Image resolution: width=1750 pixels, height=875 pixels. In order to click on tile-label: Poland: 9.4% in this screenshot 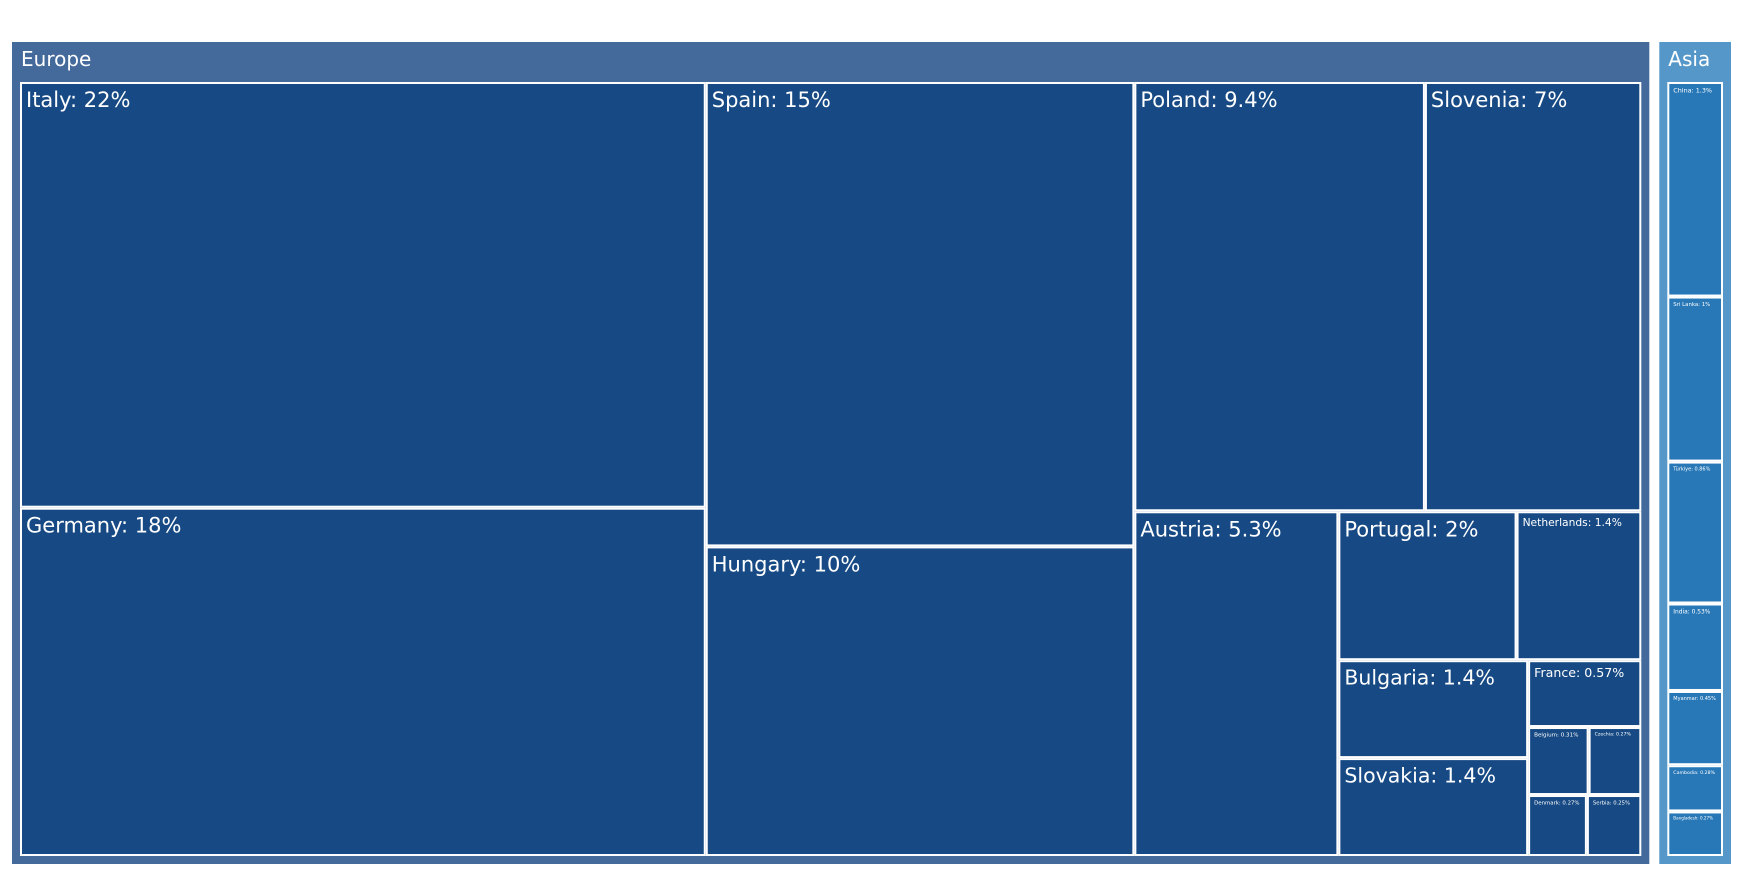, I will do `click(1208, 100)`.